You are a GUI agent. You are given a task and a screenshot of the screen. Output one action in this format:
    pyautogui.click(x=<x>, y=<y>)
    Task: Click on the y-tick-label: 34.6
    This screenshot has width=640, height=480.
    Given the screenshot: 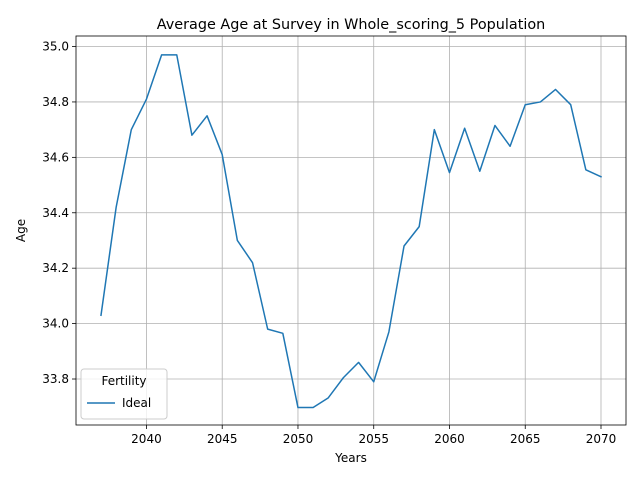 What is the action you would take?
    pyautogui.click(x=55, y=157)
    